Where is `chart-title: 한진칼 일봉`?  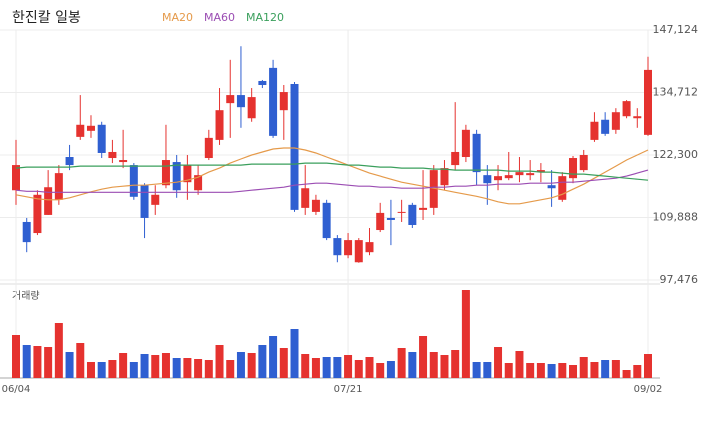 chart-title: 한진칼 일봉 is located at coordinates (46, 18).